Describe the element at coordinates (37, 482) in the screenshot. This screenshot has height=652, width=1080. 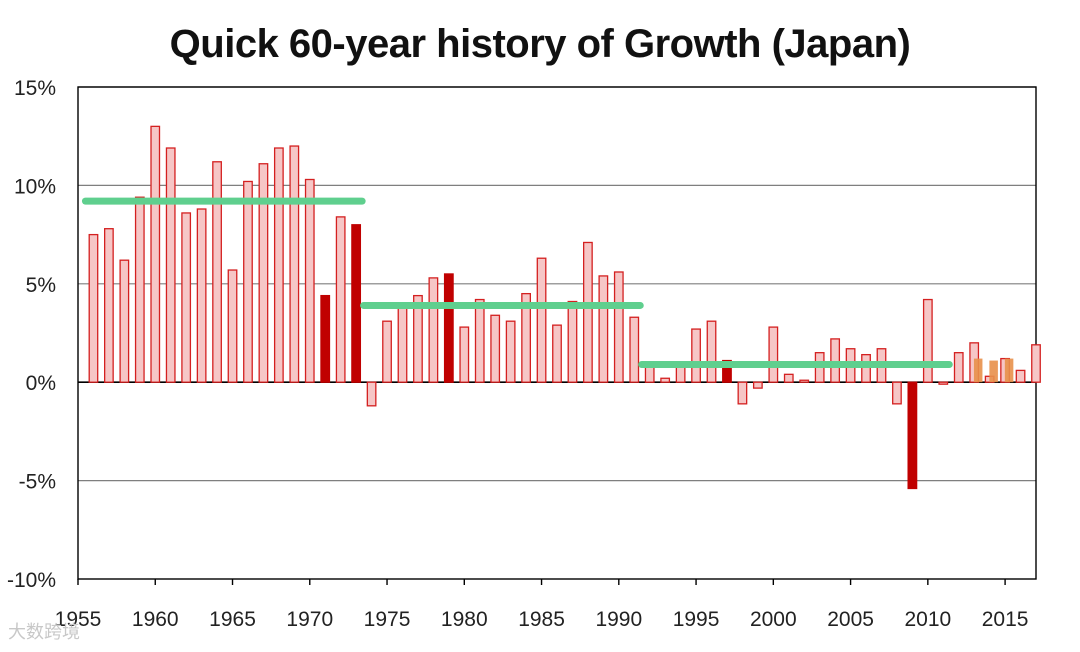
I see `y-tick-label: -5%` at that location.